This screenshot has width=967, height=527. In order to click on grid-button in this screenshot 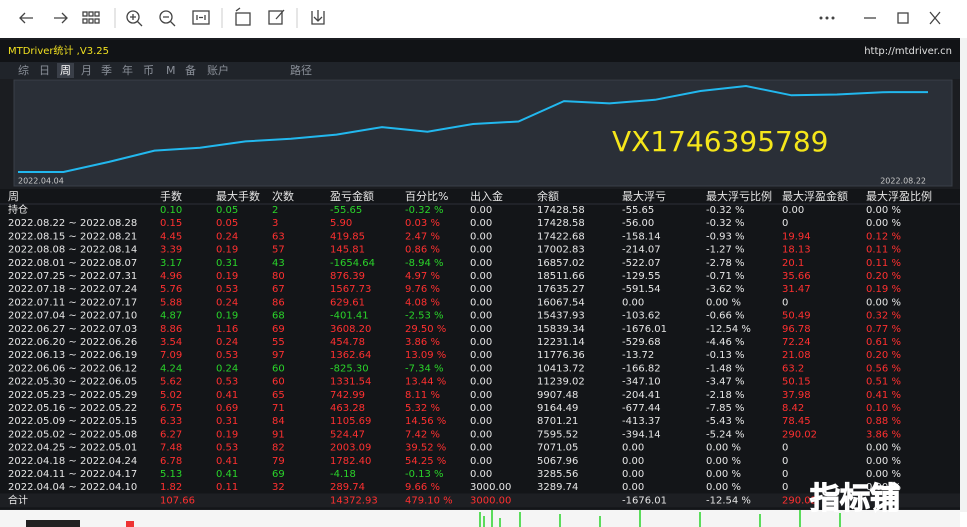, I will do `click(91, 17)`.